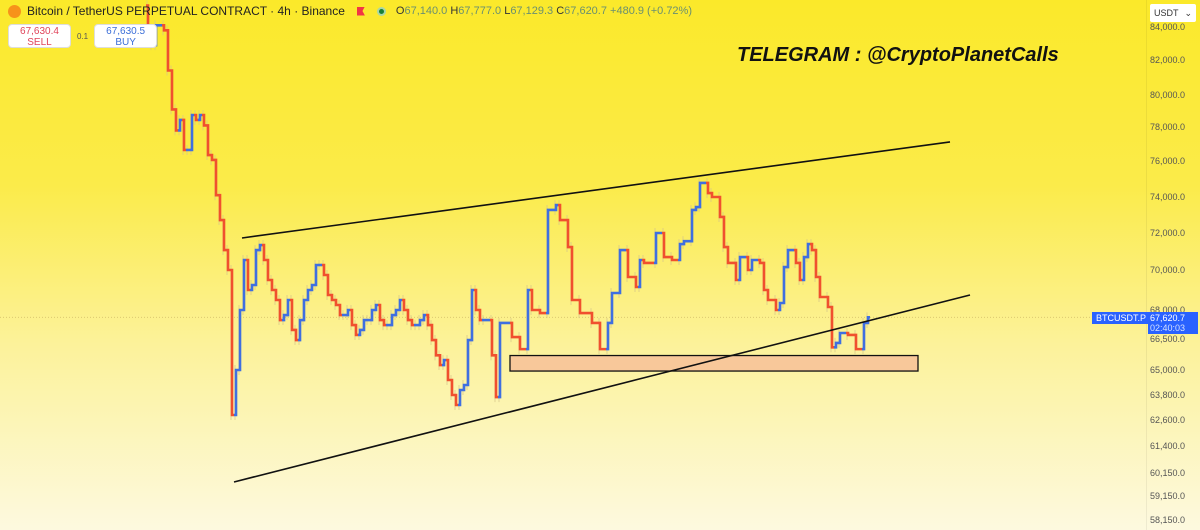  Describe the element at coordinates (1168, 520) in the screenshot. I see `y-tick-label: 58,150.0` at that location.